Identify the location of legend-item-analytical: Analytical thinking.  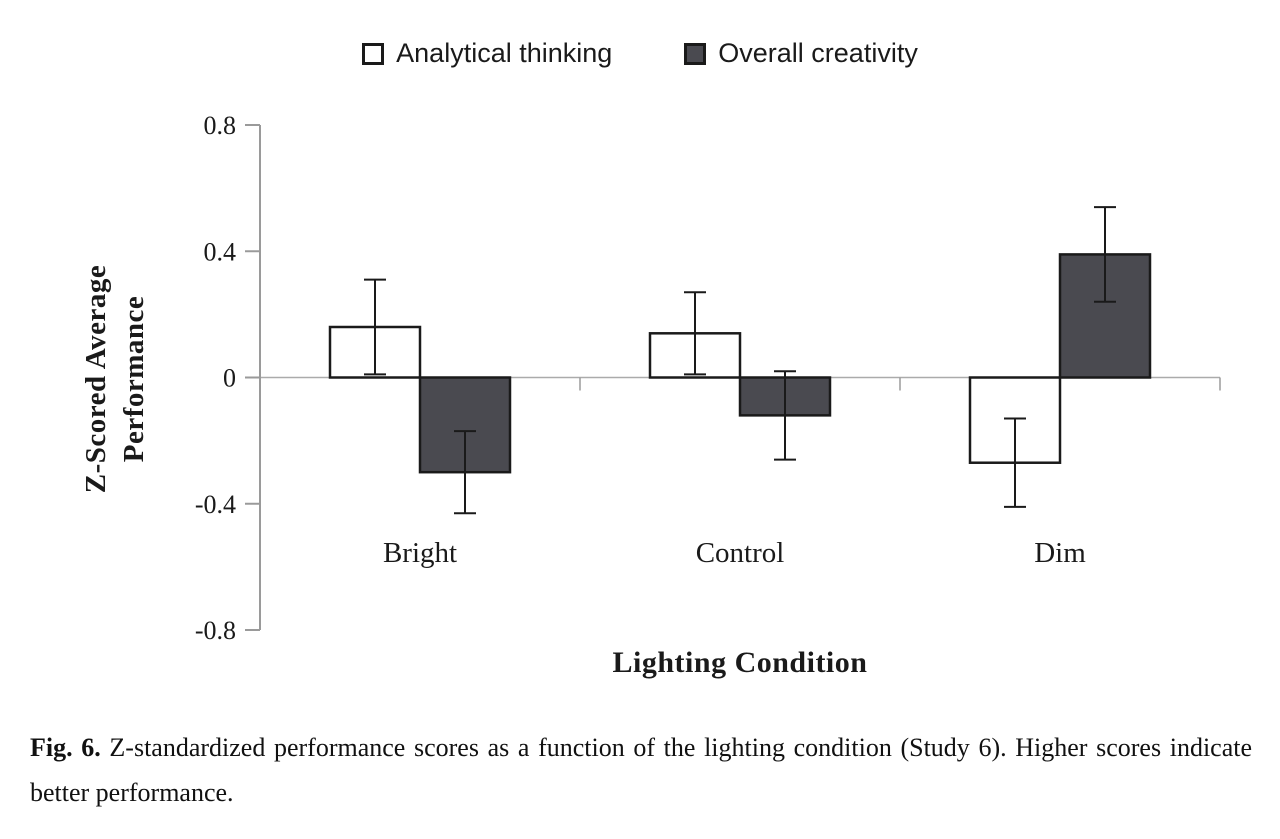
(487, 53).